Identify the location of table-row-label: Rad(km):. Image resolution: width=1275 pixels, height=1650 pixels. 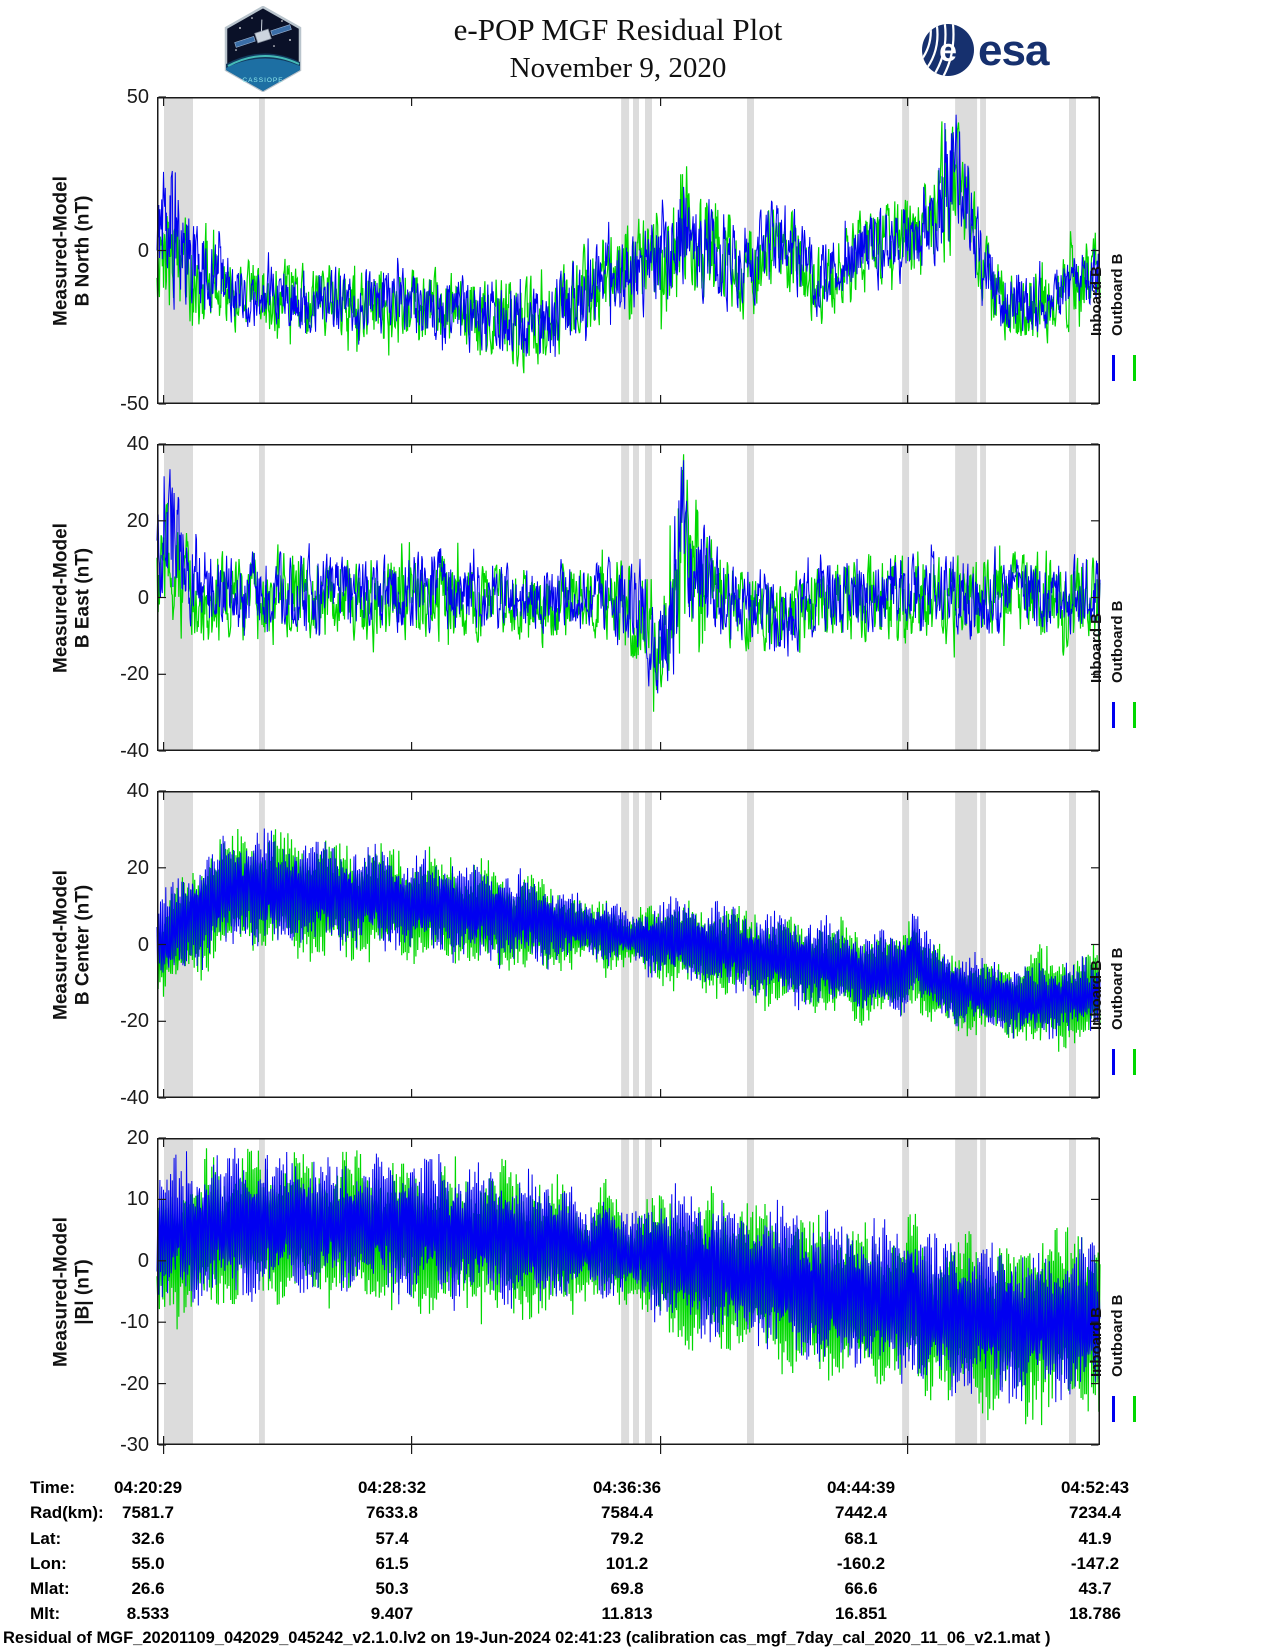
(67, 1512).